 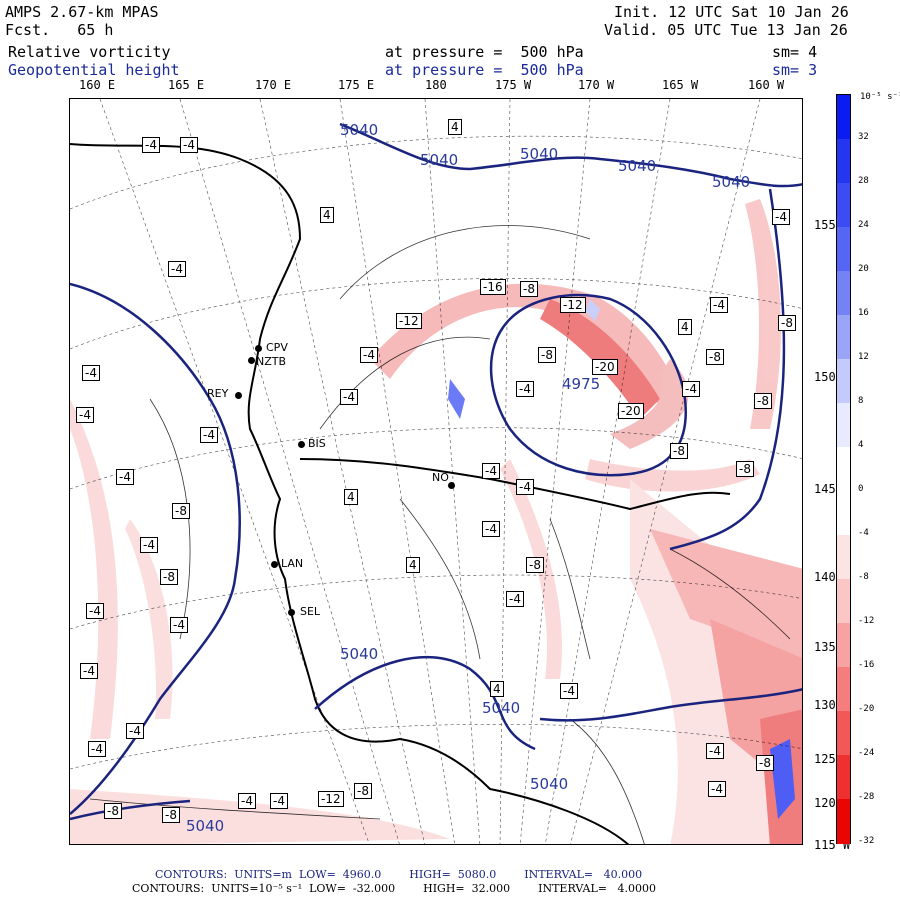 I want to click on station-label: CPV, so click(x=277, y=347).